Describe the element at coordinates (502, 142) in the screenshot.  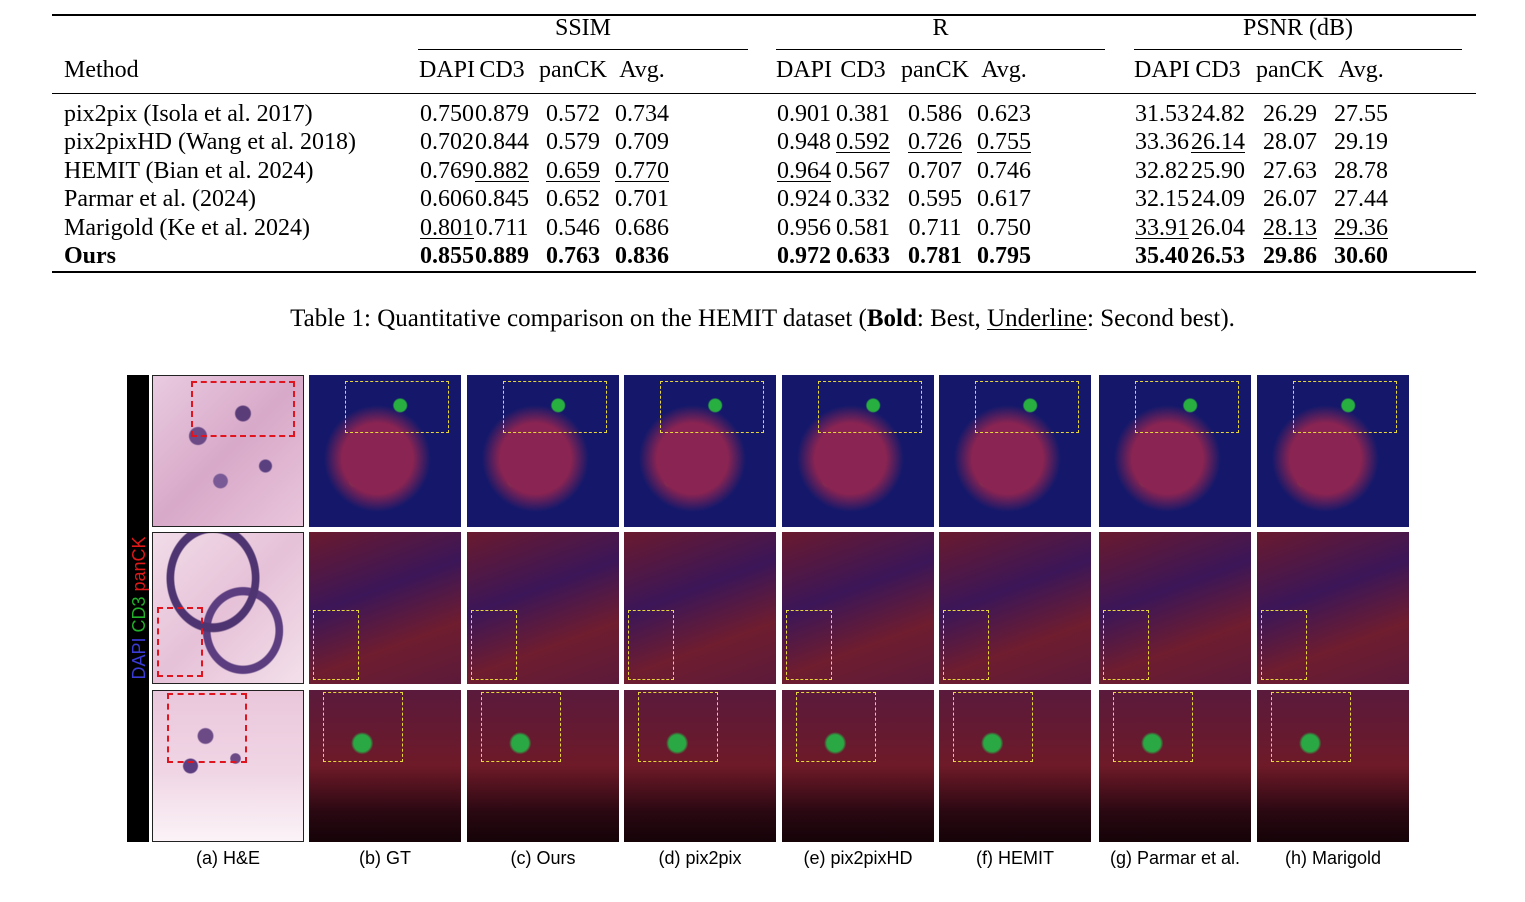
I see `value-cell: 0.844` at that location.